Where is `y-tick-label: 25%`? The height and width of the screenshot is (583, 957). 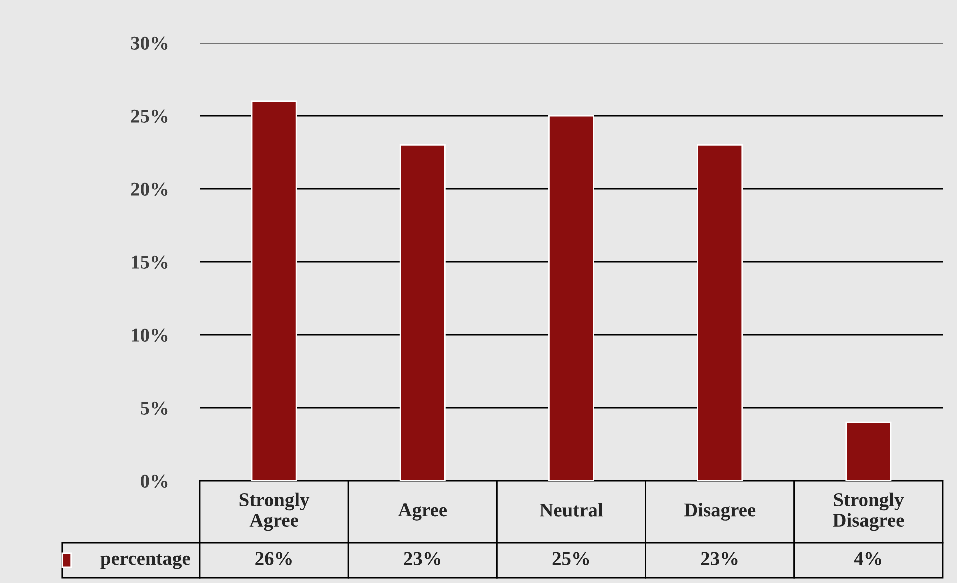 y-tick-label: 25% is located at coordinates (149, 116).